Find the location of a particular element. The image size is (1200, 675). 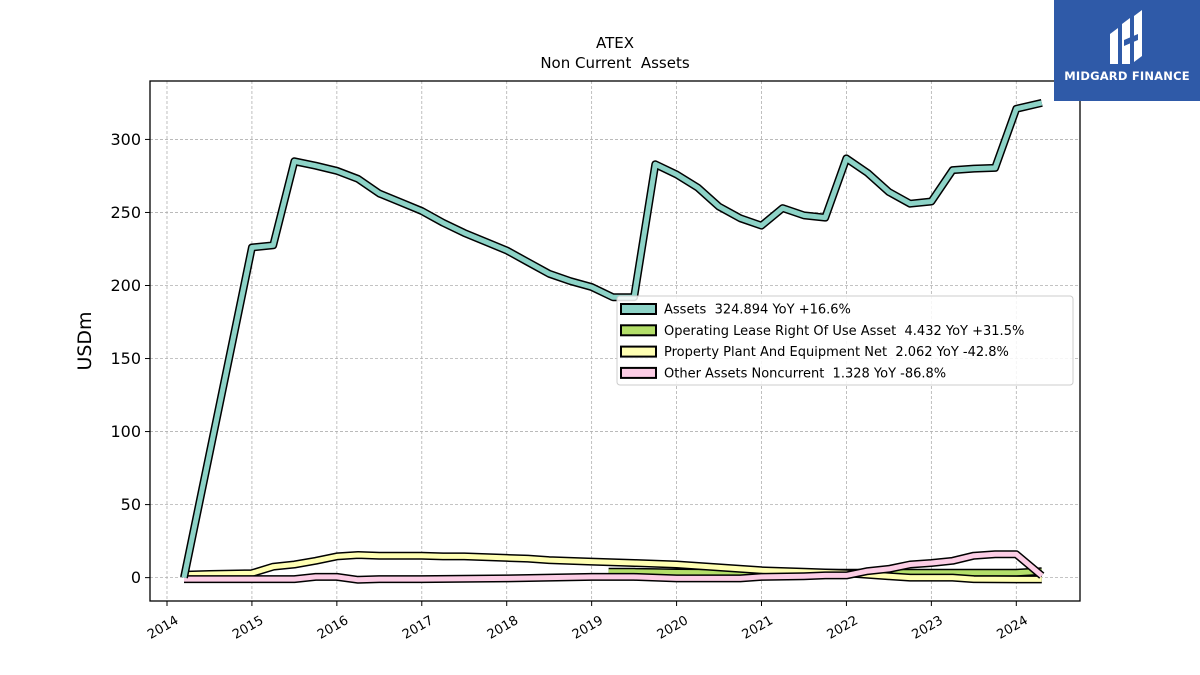

x-tick-label: 2016 is located at coordinates (333, 628).